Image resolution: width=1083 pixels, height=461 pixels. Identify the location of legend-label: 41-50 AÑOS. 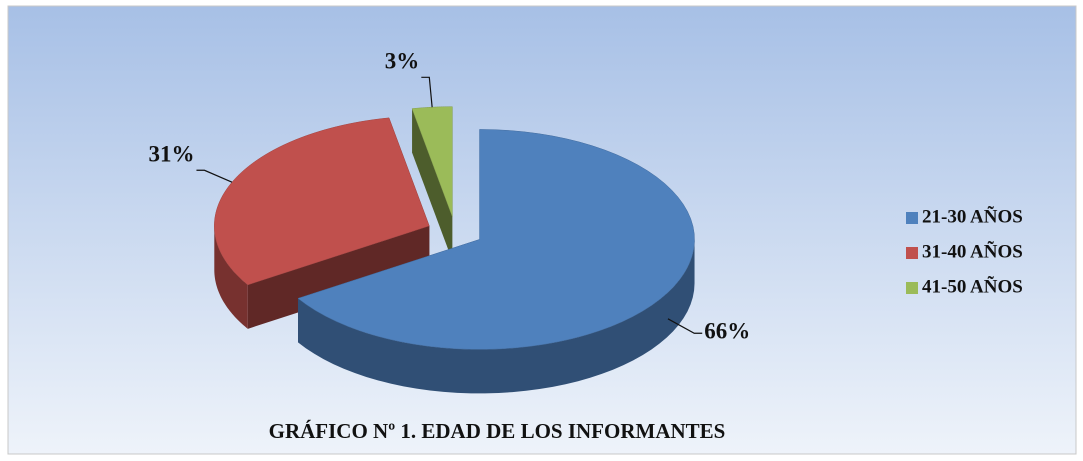
(972, 286).